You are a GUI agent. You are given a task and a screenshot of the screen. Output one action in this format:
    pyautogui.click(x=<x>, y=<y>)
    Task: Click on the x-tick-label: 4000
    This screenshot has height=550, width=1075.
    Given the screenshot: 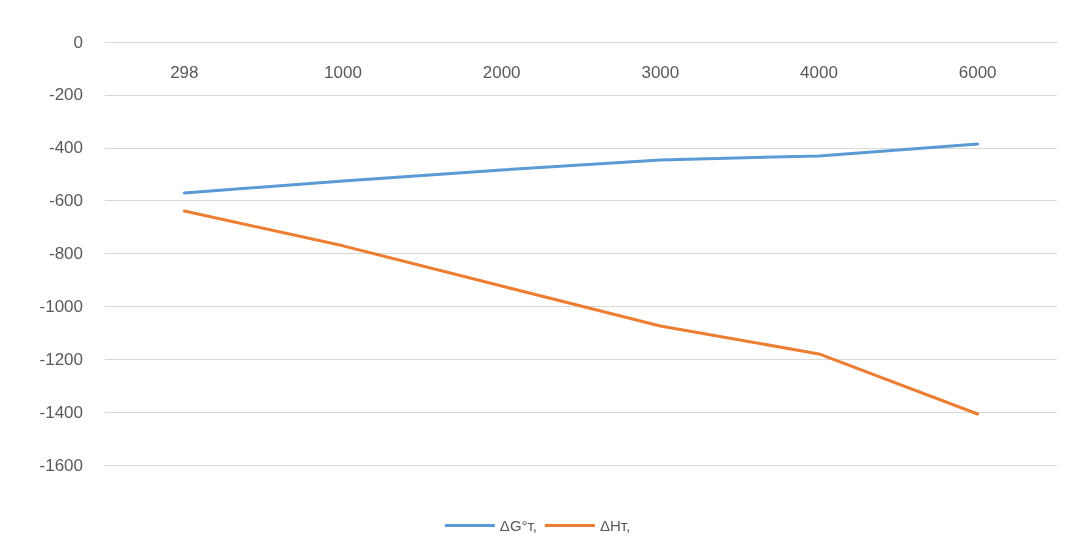 What is the action you would take?
    pyautogui.click(x=819, y=72)
    